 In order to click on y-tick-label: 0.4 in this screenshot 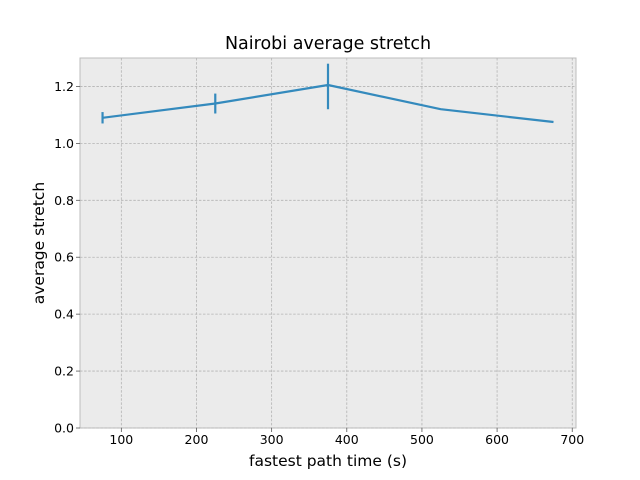, I will do `click(64, 314)`.